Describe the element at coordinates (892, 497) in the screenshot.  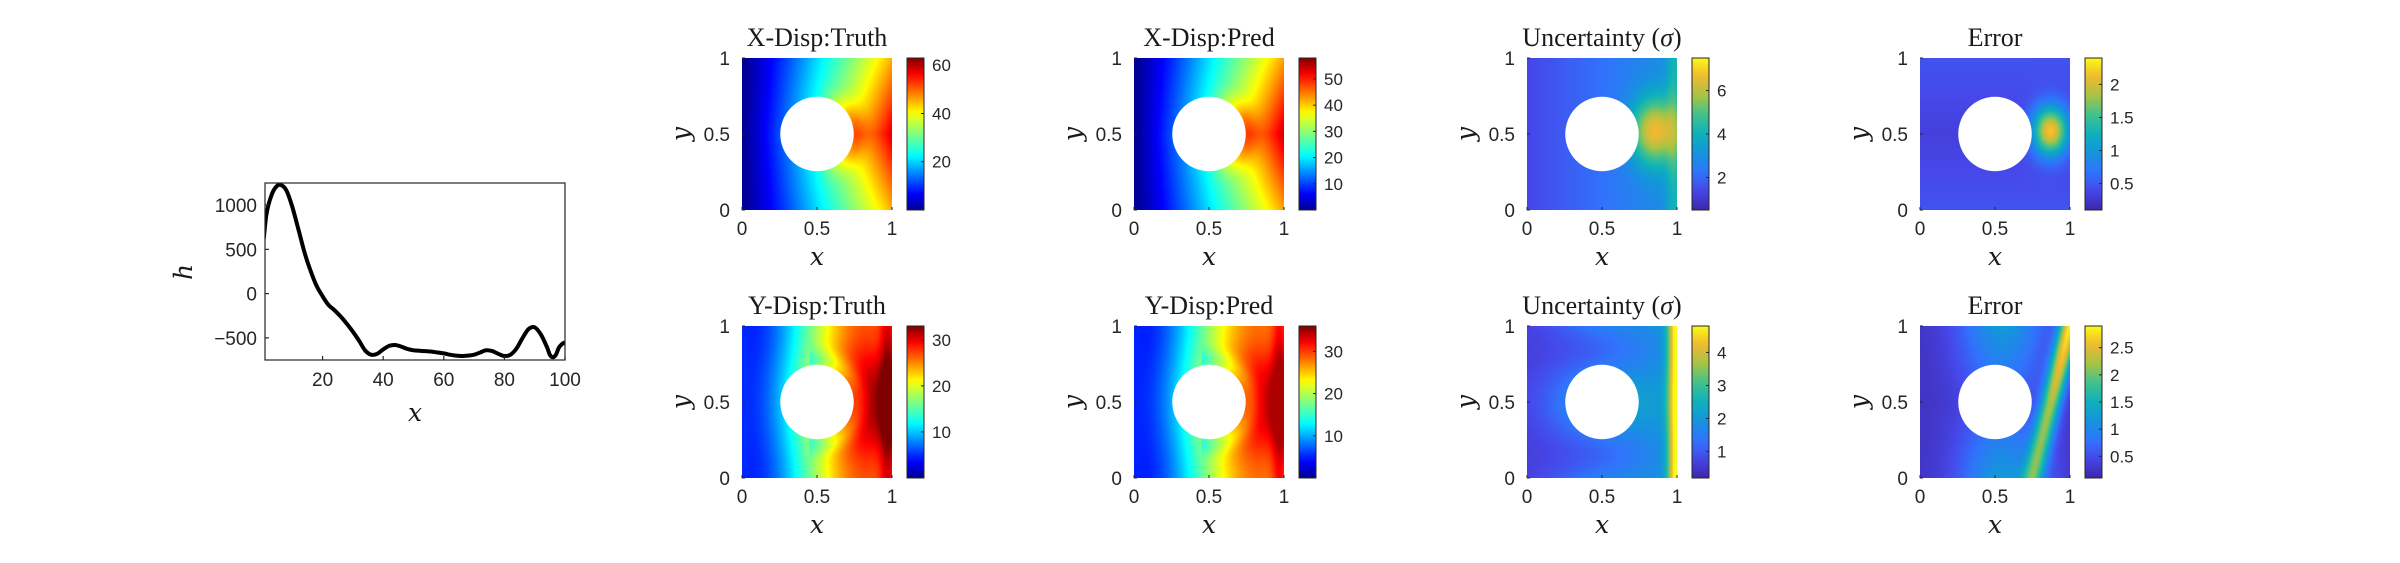
I see `ydisp-truth-xtick-label: 1` at that location.